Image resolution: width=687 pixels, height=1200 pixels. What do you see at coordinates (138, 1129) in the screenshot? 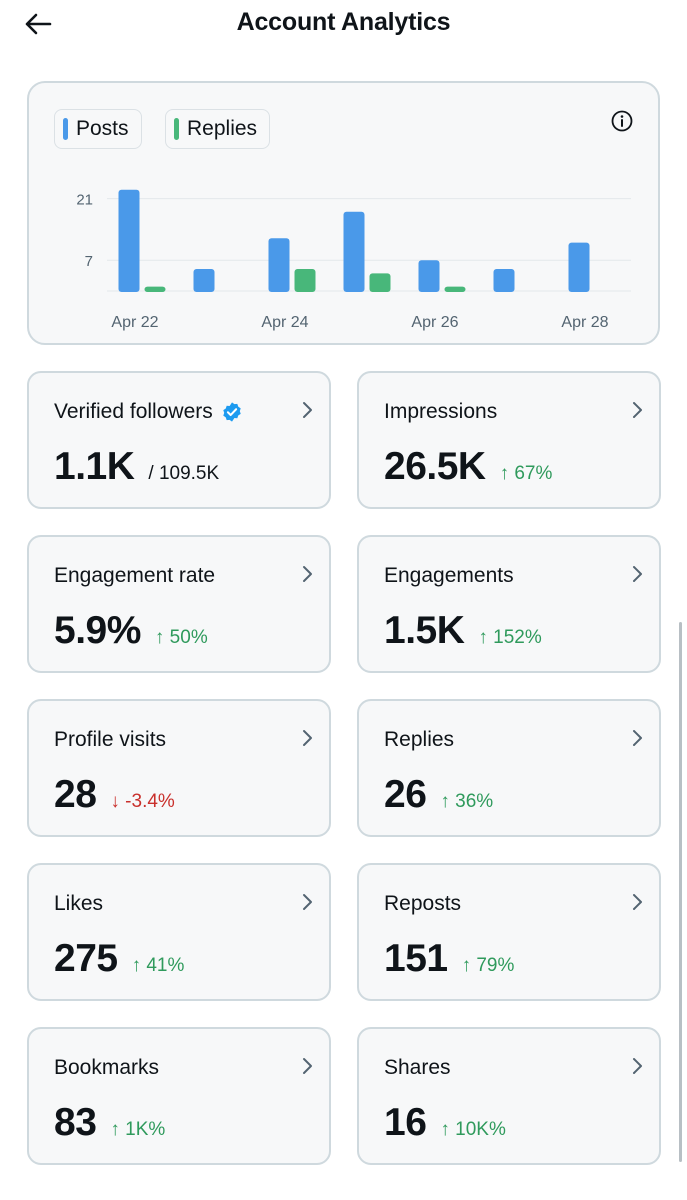
I see `metric-change: ↑ 1K%` at bounding box center [138, 1129].